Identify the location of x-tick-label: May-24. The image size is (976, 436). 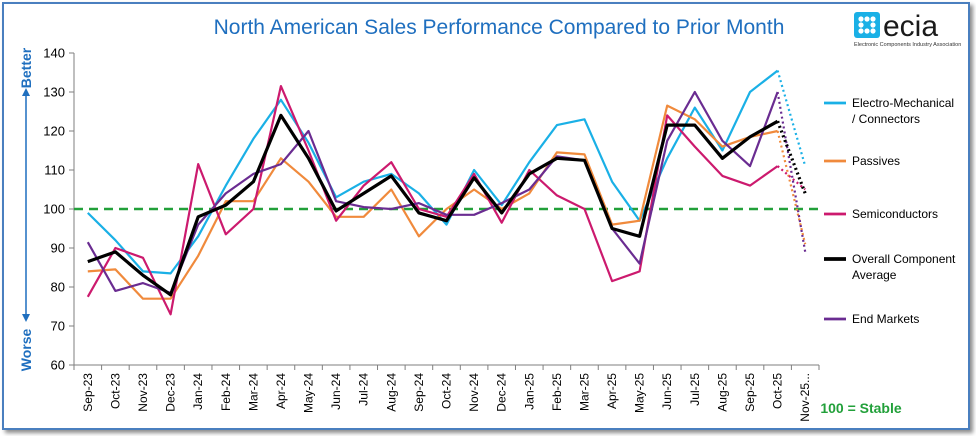
(309, 393).